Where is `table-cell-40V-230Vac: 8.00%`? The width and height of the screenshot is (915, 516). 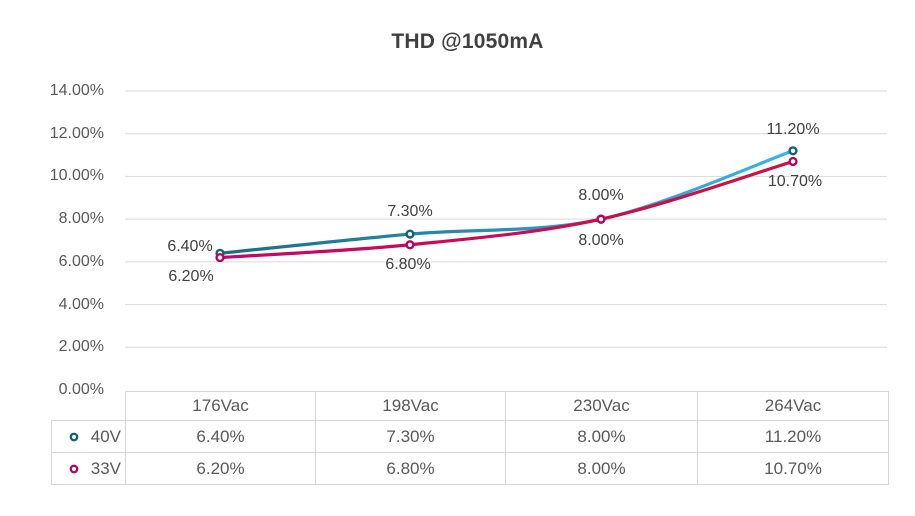
table-cell-40V-230Vac: 8.00% is located at coordinates (601, 436).